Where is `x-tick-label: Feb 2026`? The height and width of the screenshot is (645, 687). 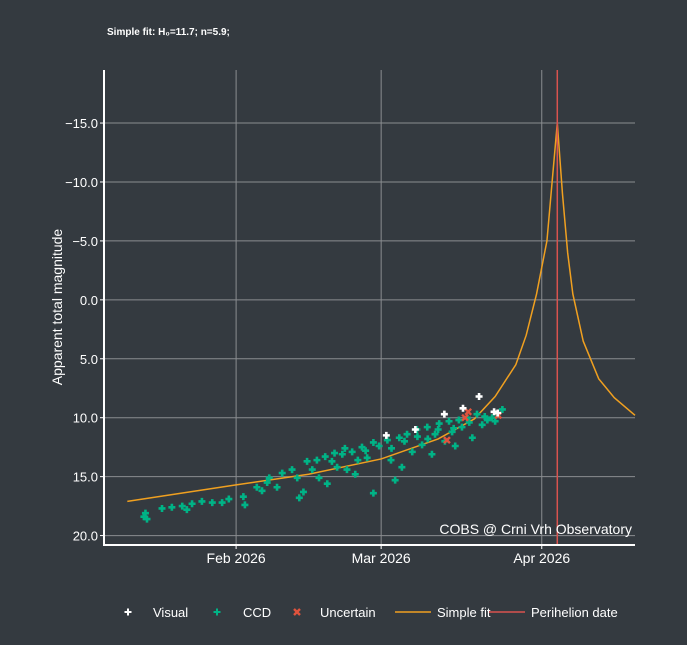 x-tick-label: Feb 2026 is located at coordinates (236, 558).